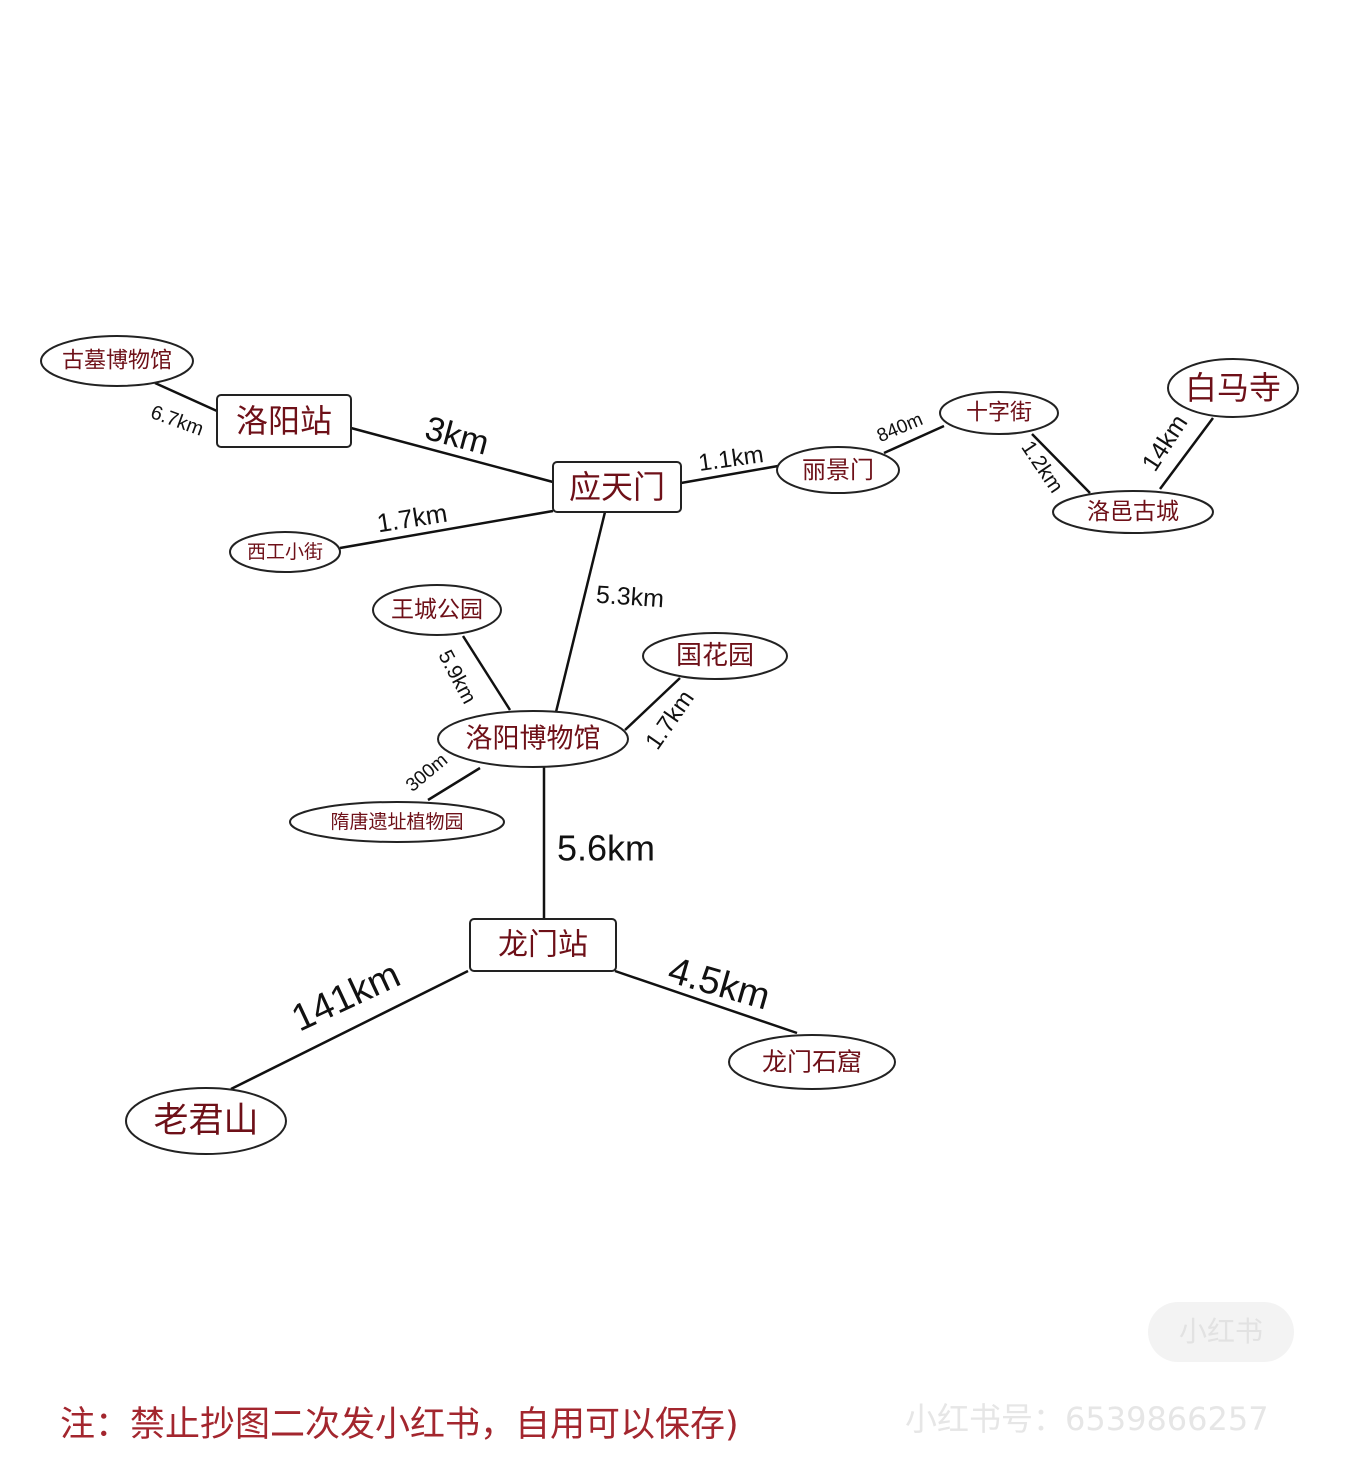 This screenshot has width=1360, height=1472. I want to click on edge-shiZiJie-luoYi, so click(1061, 463).